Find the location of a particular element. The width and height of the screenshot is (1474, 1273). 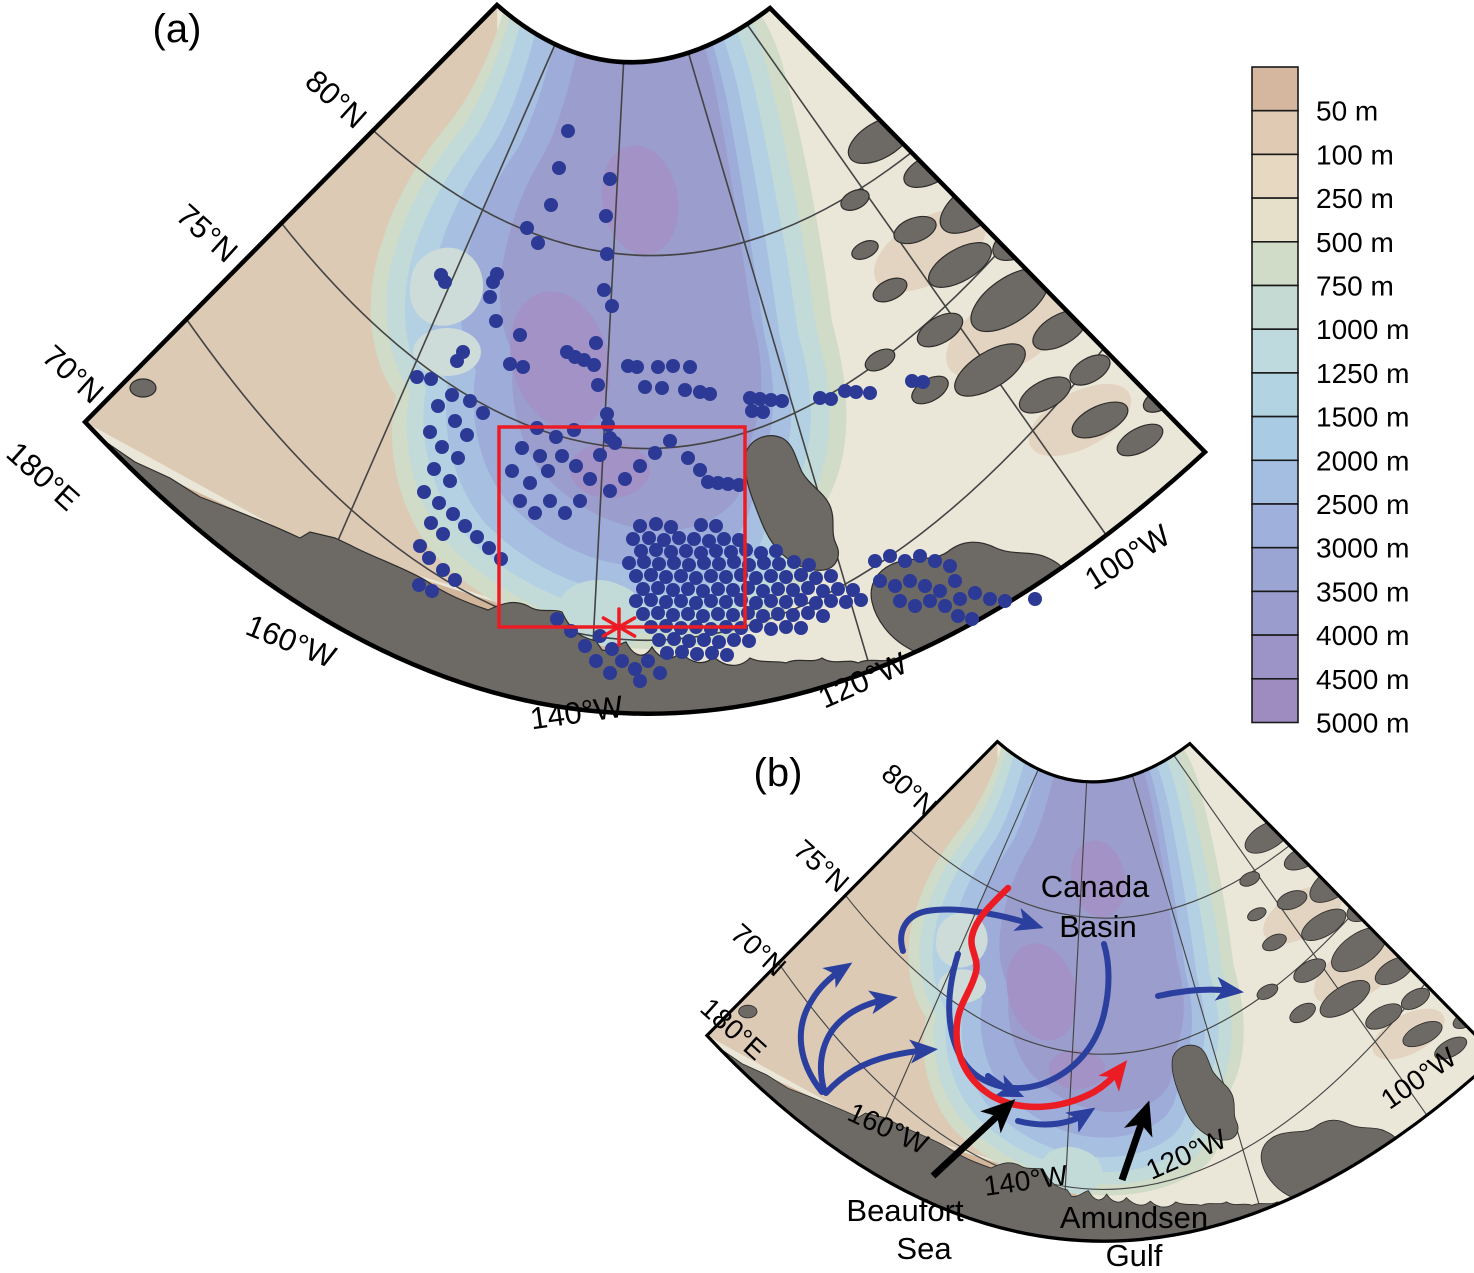

colorbar-label: 4500 m is located at coordinates (1362, 679).